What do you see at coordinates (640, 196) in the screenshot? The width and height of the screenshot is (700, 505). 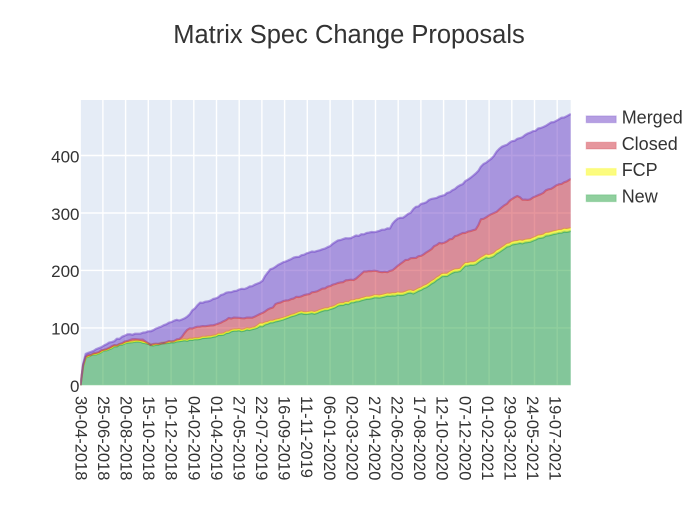 I see `svg-text: New` at bounding box center [640, 196].